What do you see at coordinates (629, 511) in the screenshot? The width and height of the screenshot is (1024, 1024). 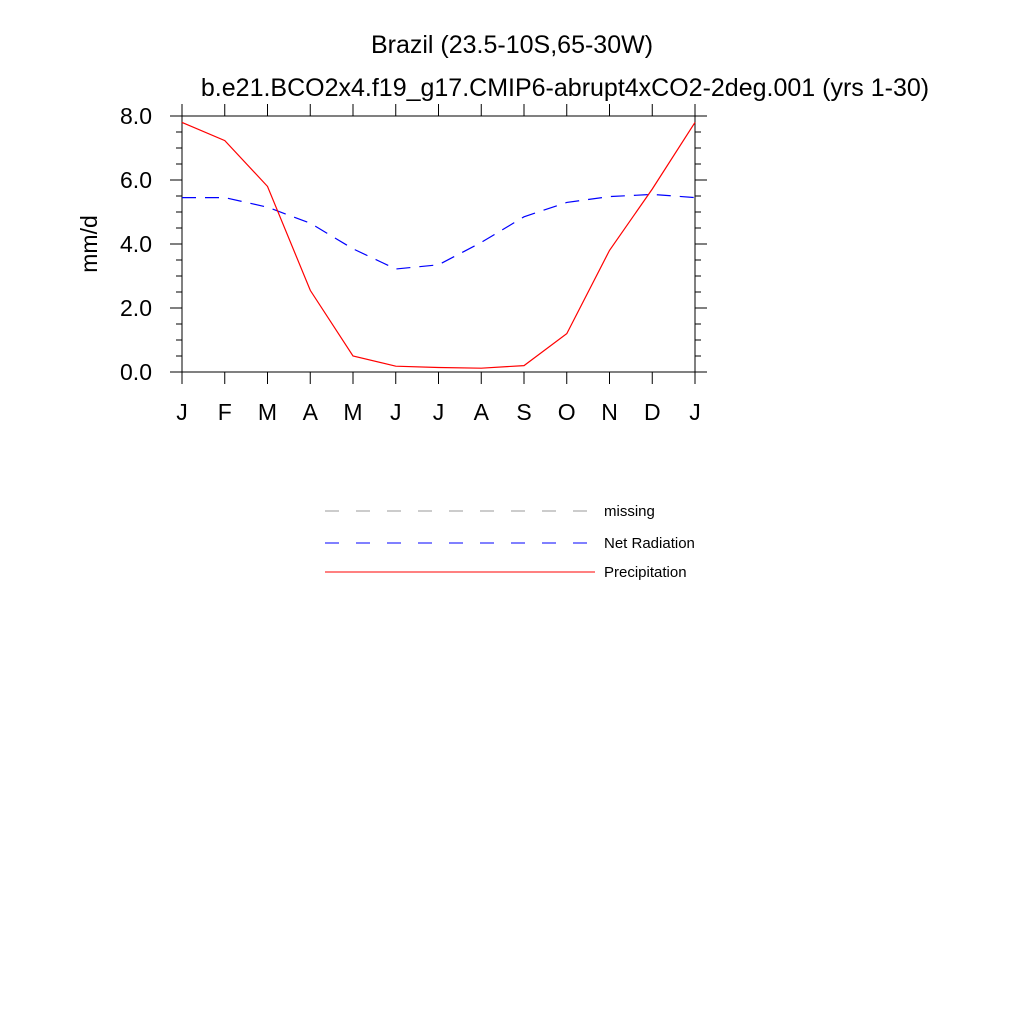 I see `legend-label: missing` at bounding box center [629, 511].